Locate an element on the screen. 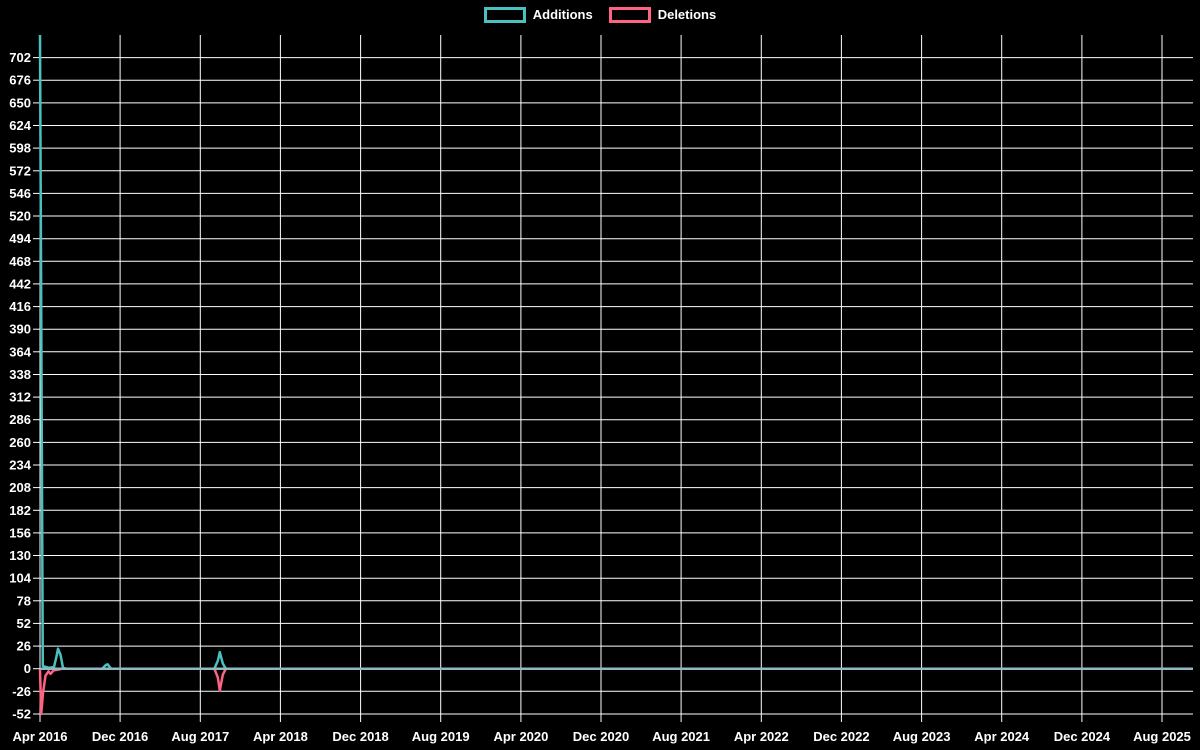  y-tick-label: 104 is located at coordinates (20, 578).